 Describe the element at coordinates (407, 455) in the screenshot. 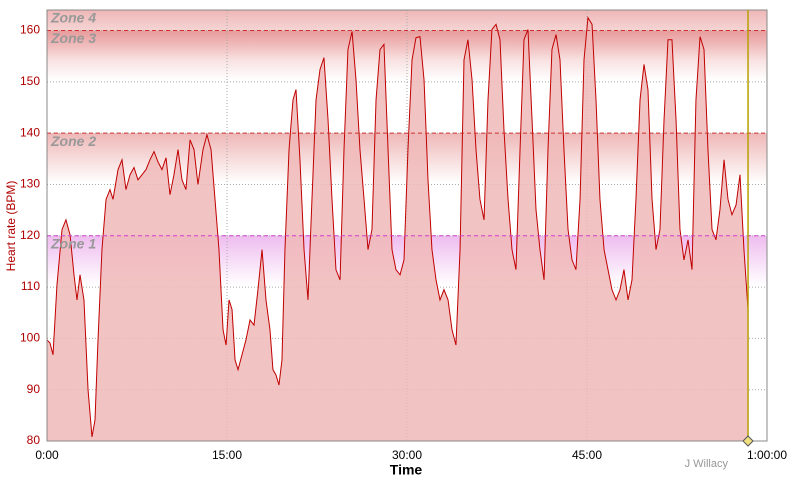

I see `x-tick-label: 30:00` at that location.